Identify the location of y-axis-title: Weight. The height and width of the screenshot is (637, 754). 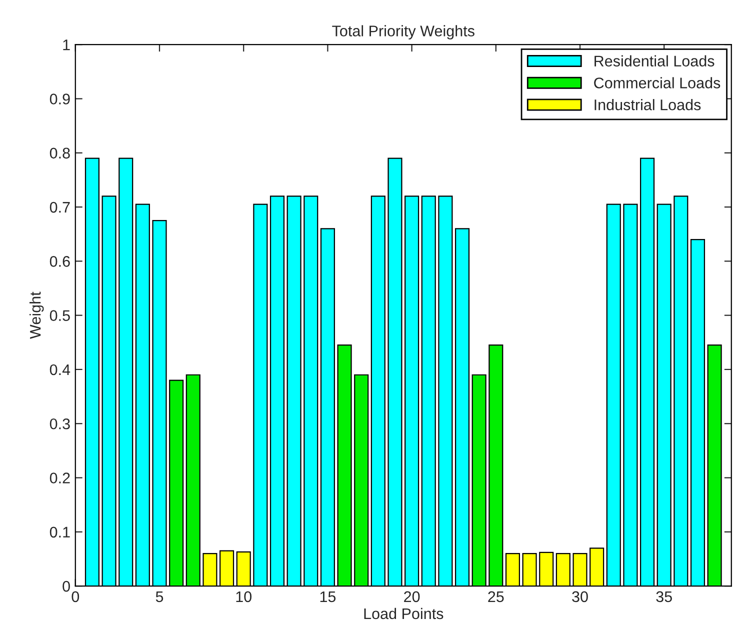
(37, 315).